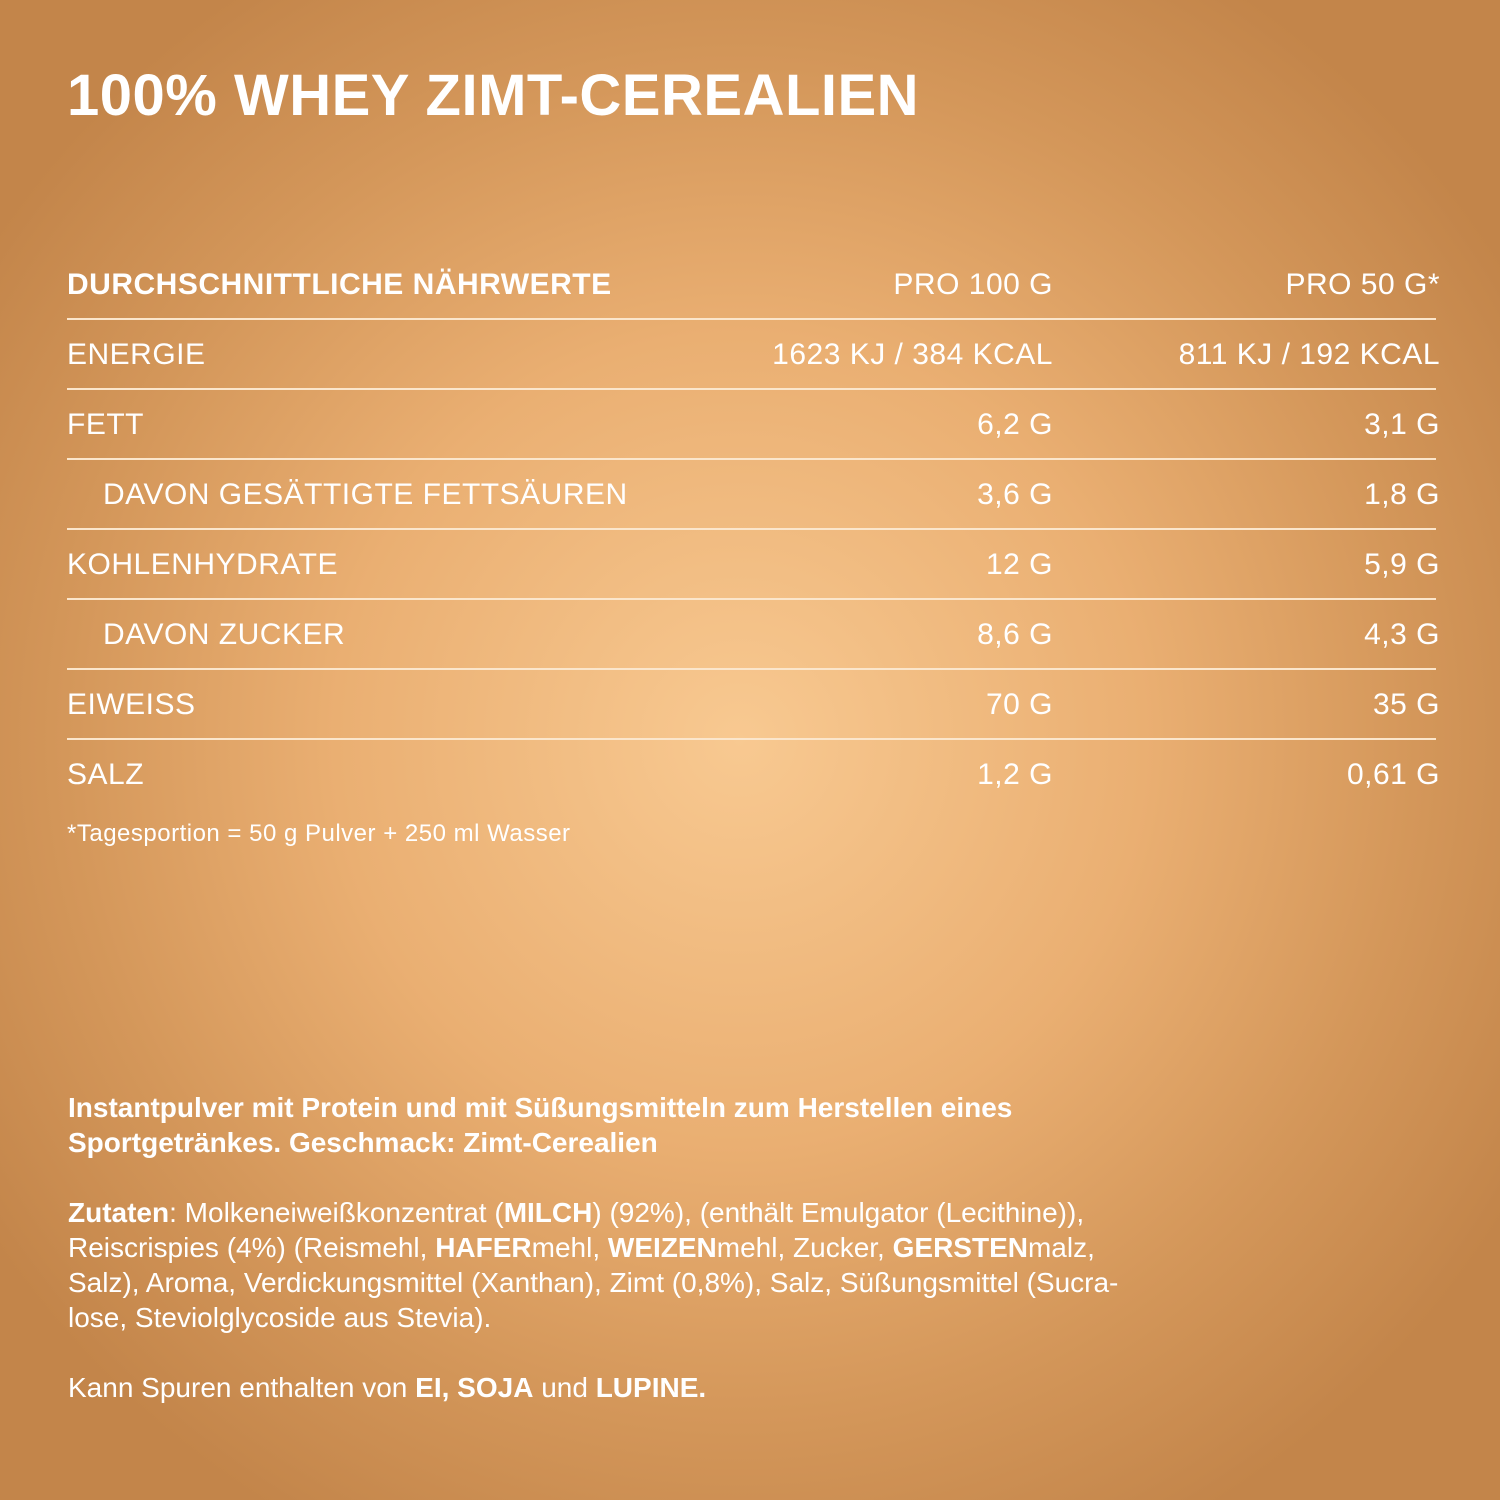 The height and width of the screenshot is (1500, 1500). I want to click on bold-text: WEIZEN, so click(662, 1247).